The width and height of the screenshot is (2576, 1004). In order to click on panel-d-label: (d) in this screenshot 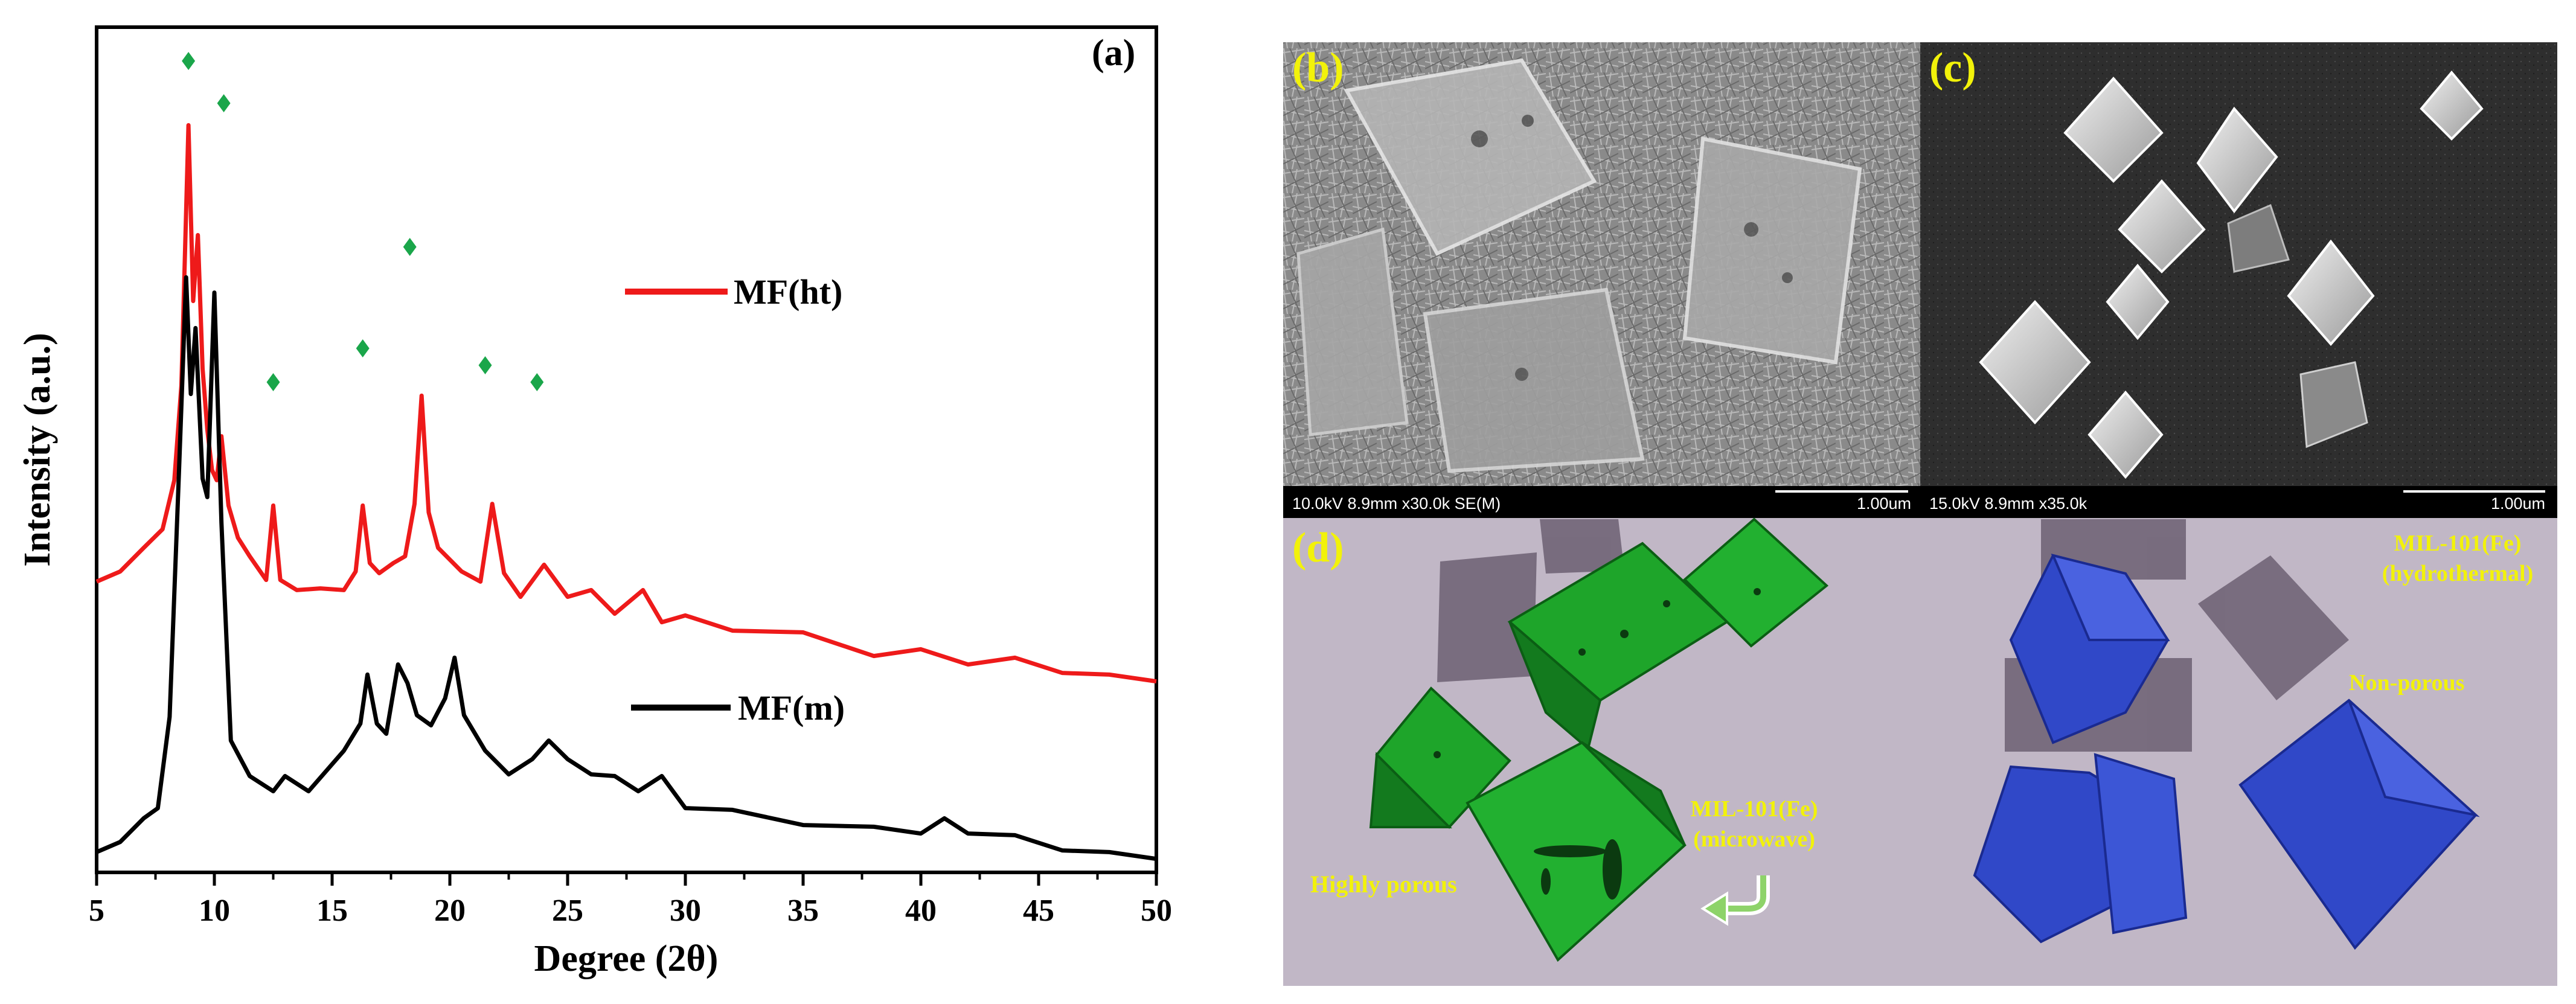, I will do `click(1318, 548)`.